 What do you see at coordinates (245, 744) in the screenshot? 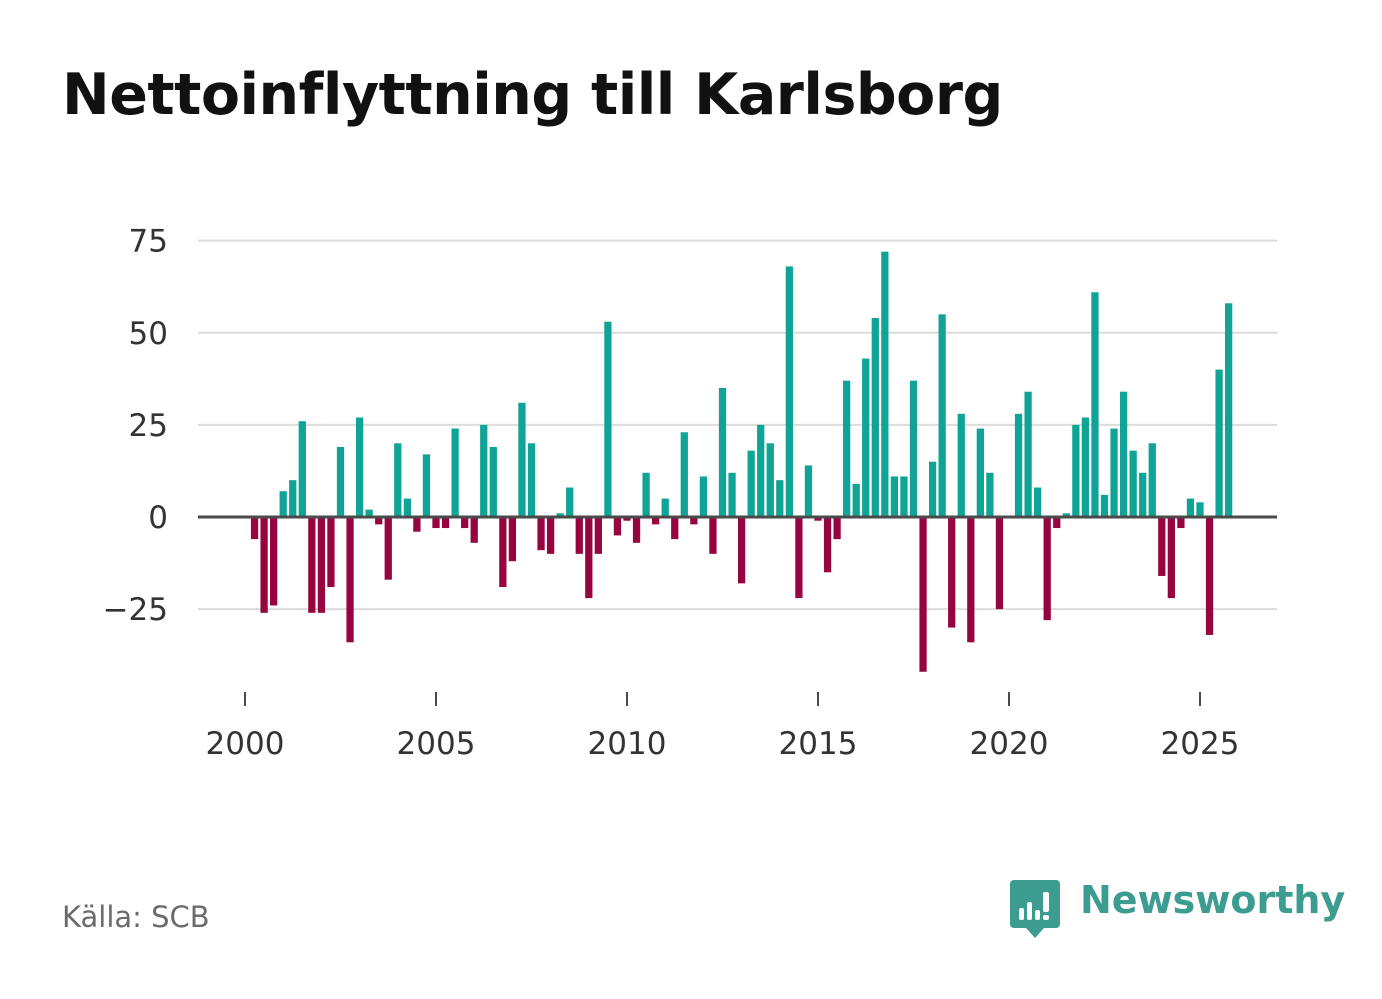
I see `x-tick-label: 2000` at bounding box center [245, 744].